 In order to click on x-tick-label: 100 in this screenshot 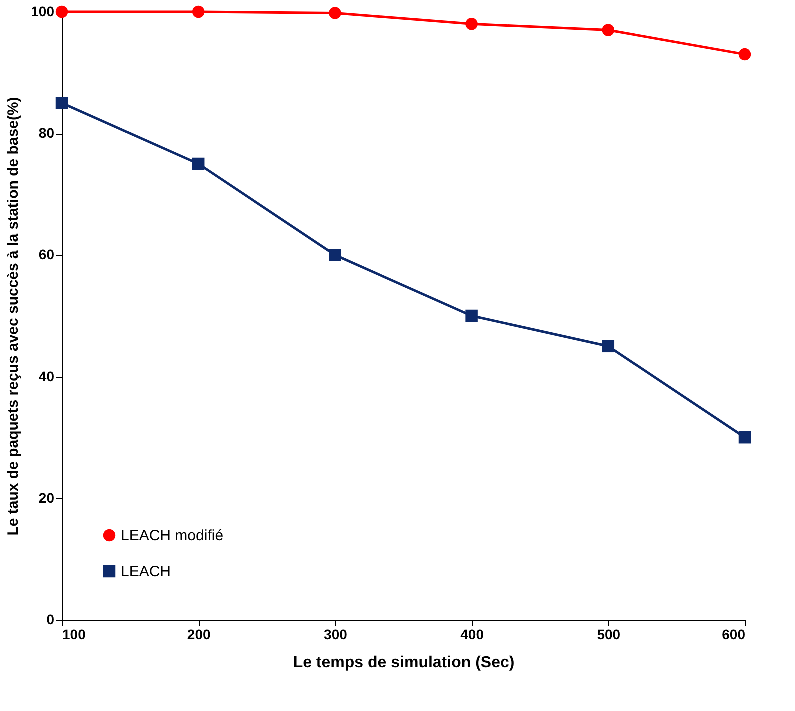, I will do `click(74, 634)`.